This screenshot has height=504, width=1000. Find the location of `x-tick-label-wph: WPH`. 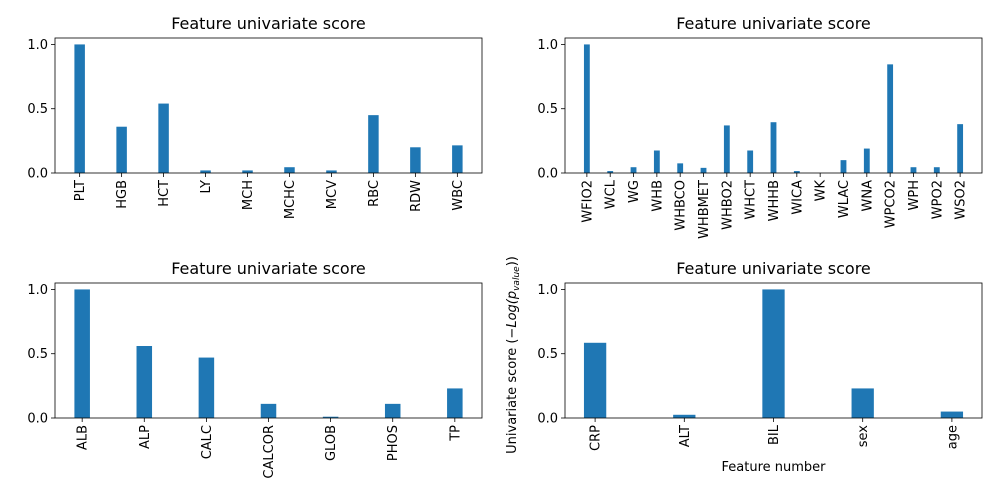

x-tick-label-wph: WPH is located at coordinates (914, 195).